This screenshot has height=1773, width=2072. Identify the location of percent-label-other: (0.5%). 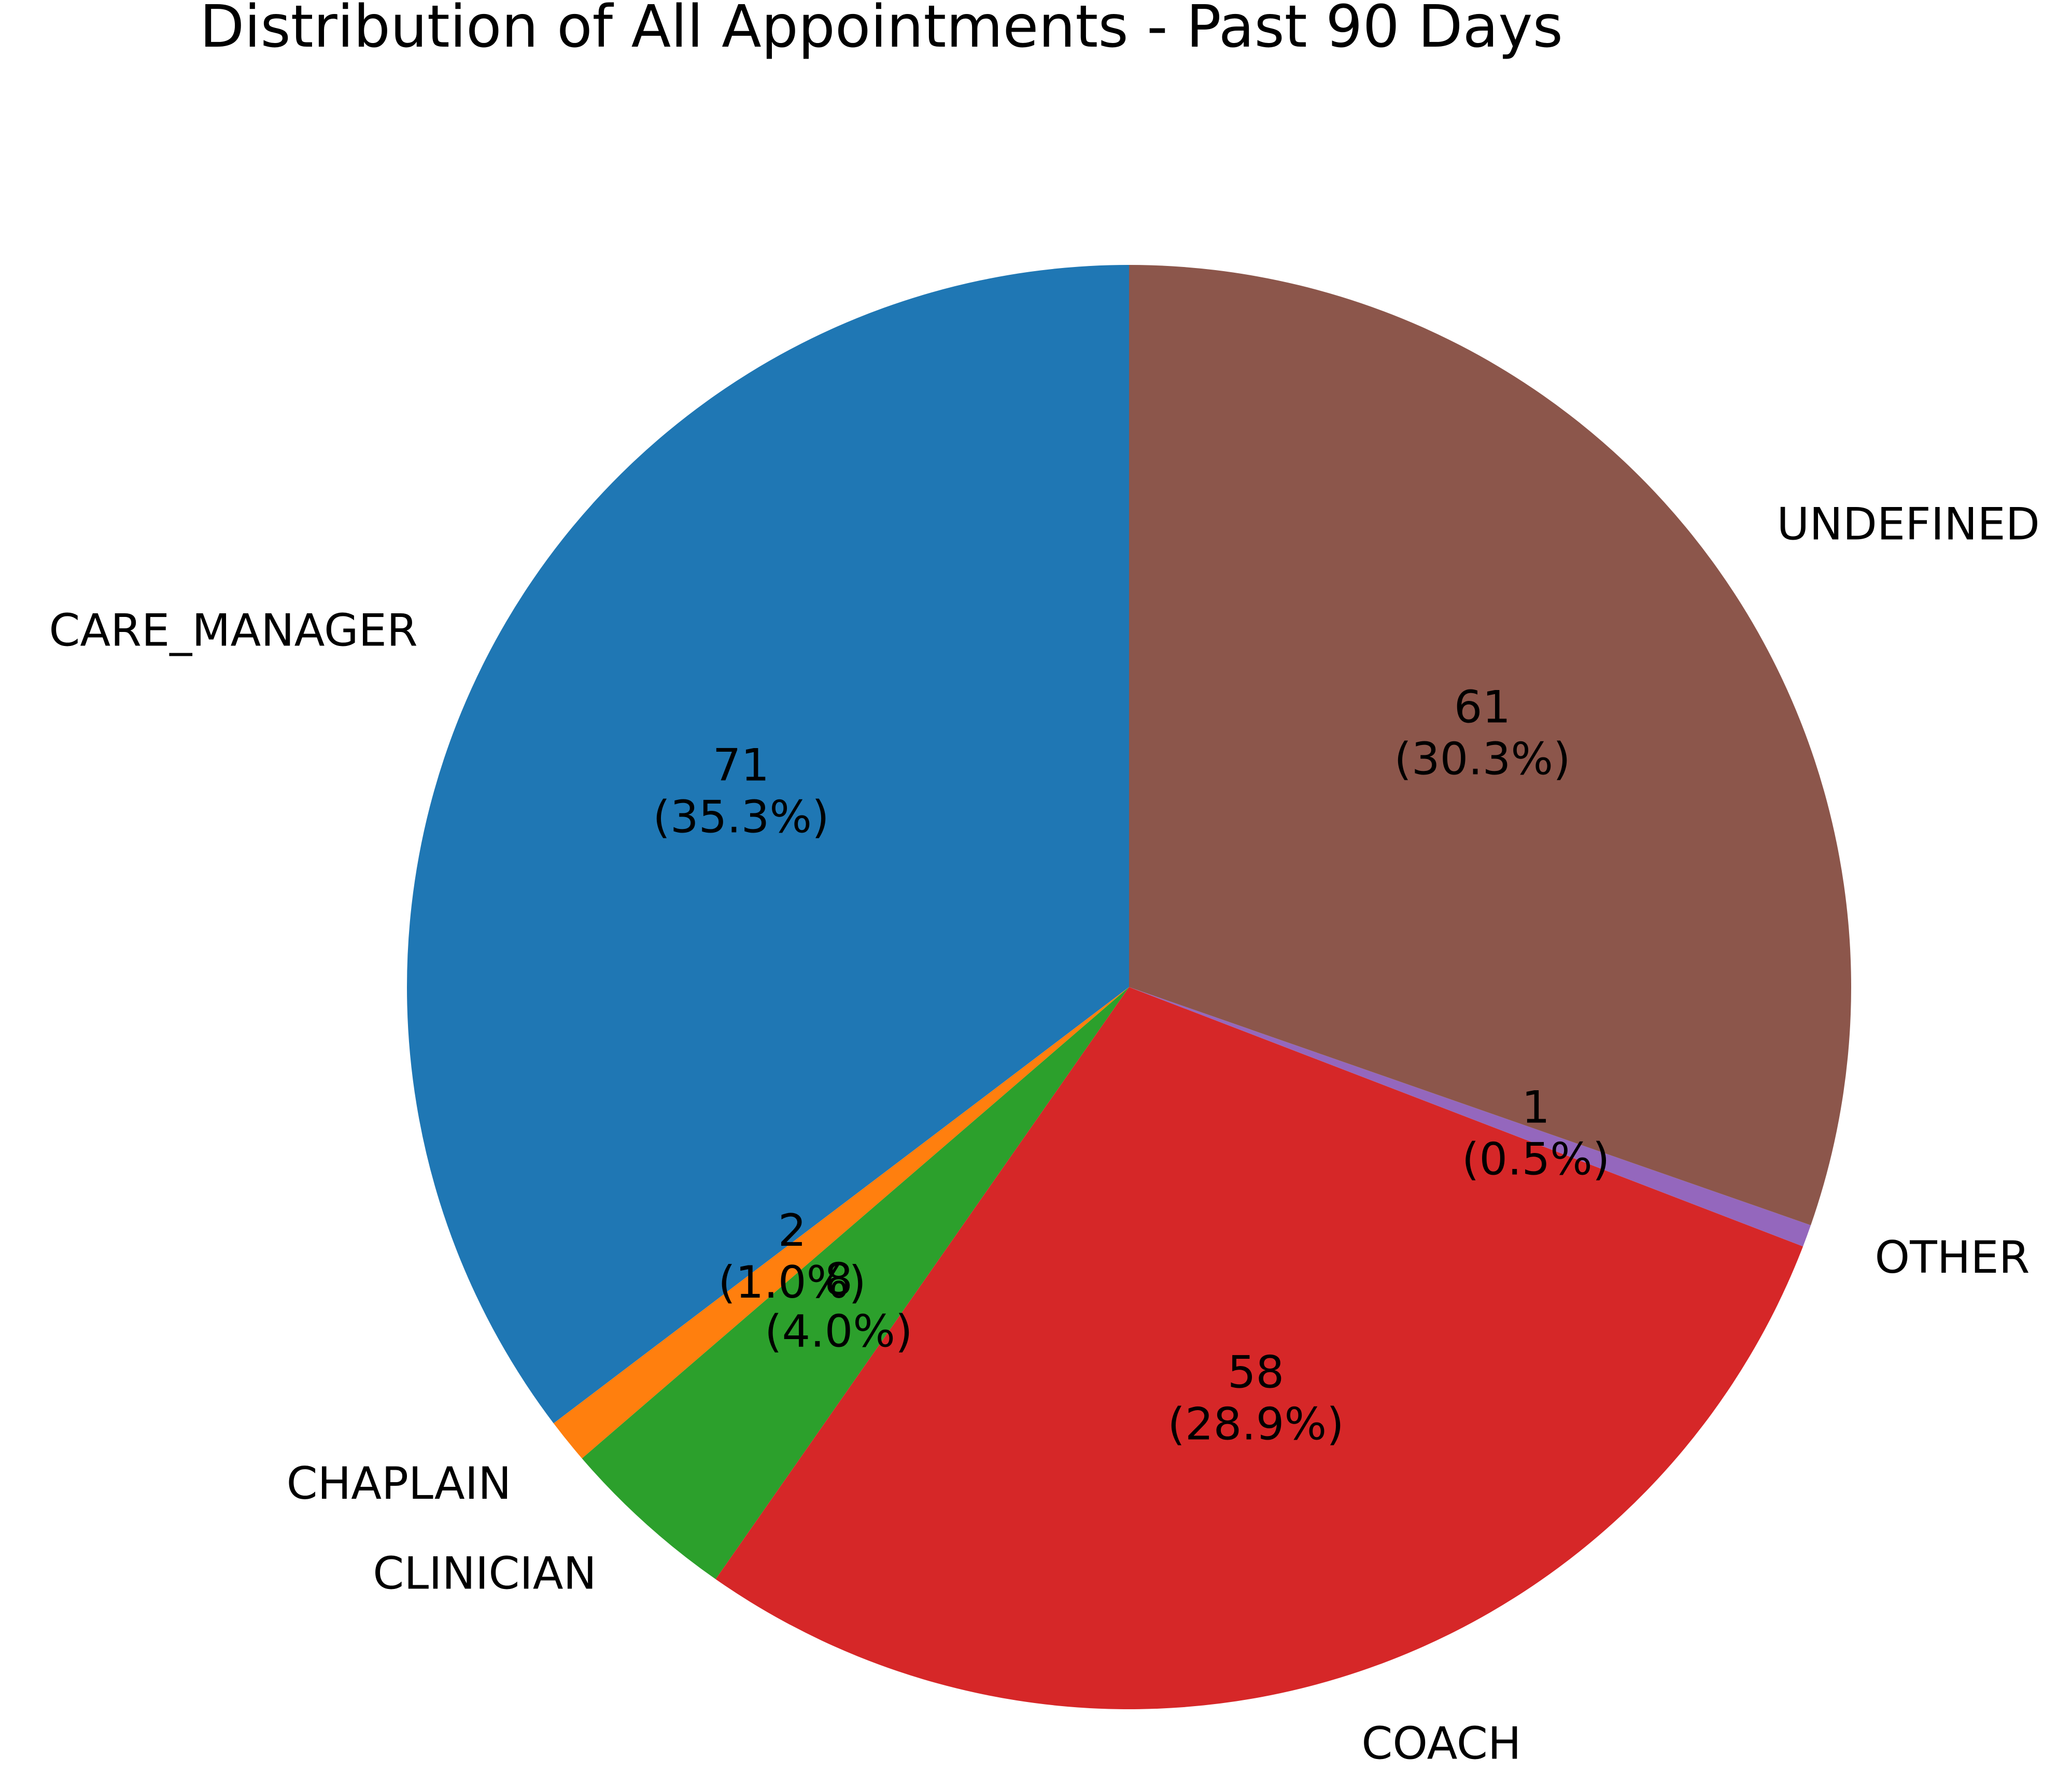
(1536, 1159).